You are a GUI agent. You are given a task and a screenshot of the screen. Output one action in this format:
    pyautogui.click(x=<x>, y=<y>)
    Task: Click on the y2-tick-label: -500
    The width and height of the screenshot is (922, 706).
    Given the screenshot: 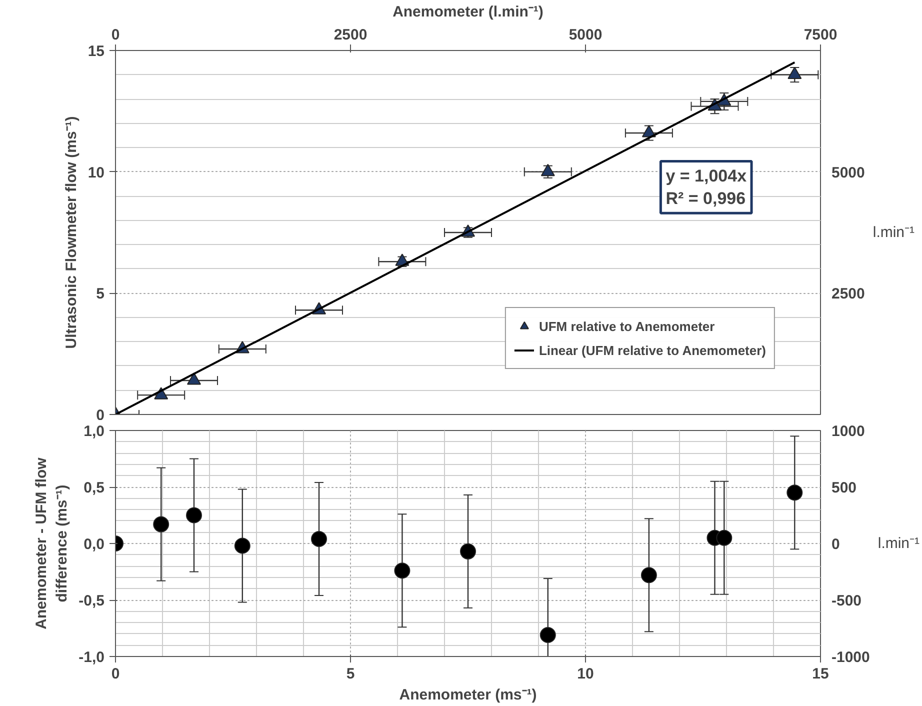 What is the action you would take?
    pyautogui.click(x=847, y=601)
    